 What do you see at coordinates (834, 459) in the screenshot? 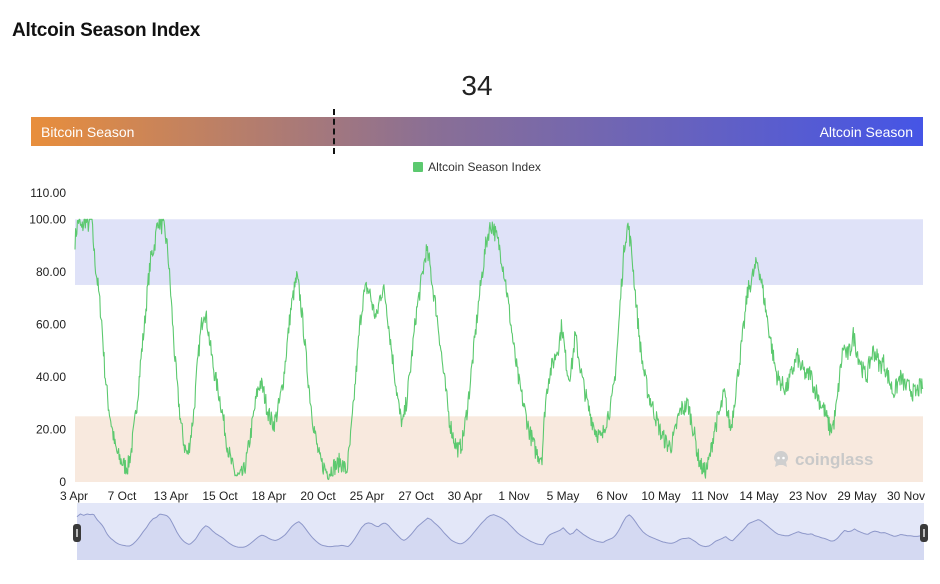
I see `brand-name: coinglass` at bounding box center [834, 459].